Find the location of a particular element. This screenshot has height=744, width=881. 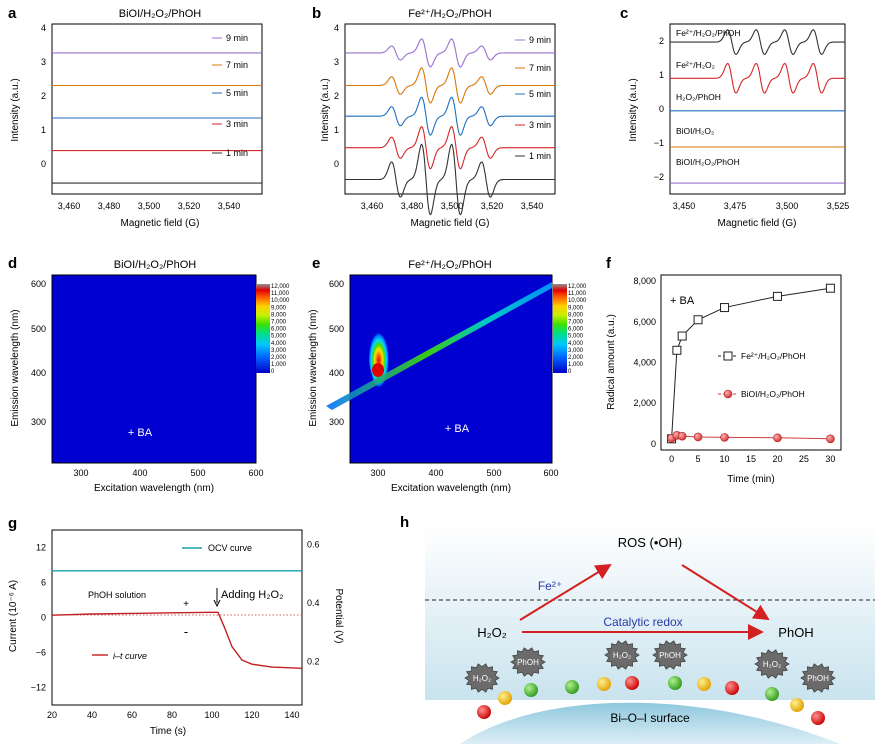

y-tick-labels: −2 −1 0 1 2 is located at coordinates (659, 109).